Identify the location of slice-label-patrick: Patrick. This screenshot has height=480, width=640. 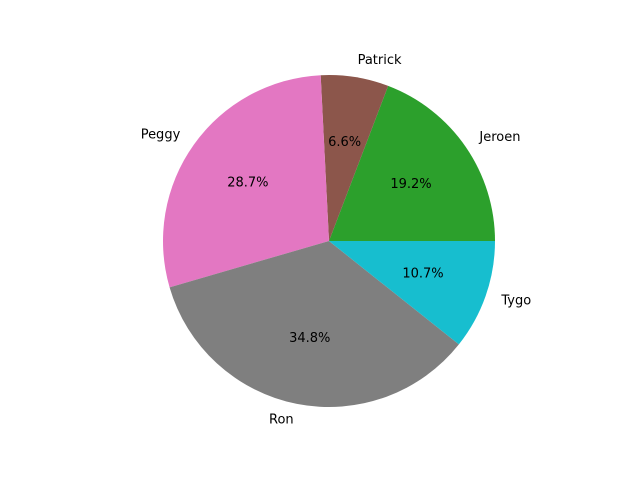
(380, 60).